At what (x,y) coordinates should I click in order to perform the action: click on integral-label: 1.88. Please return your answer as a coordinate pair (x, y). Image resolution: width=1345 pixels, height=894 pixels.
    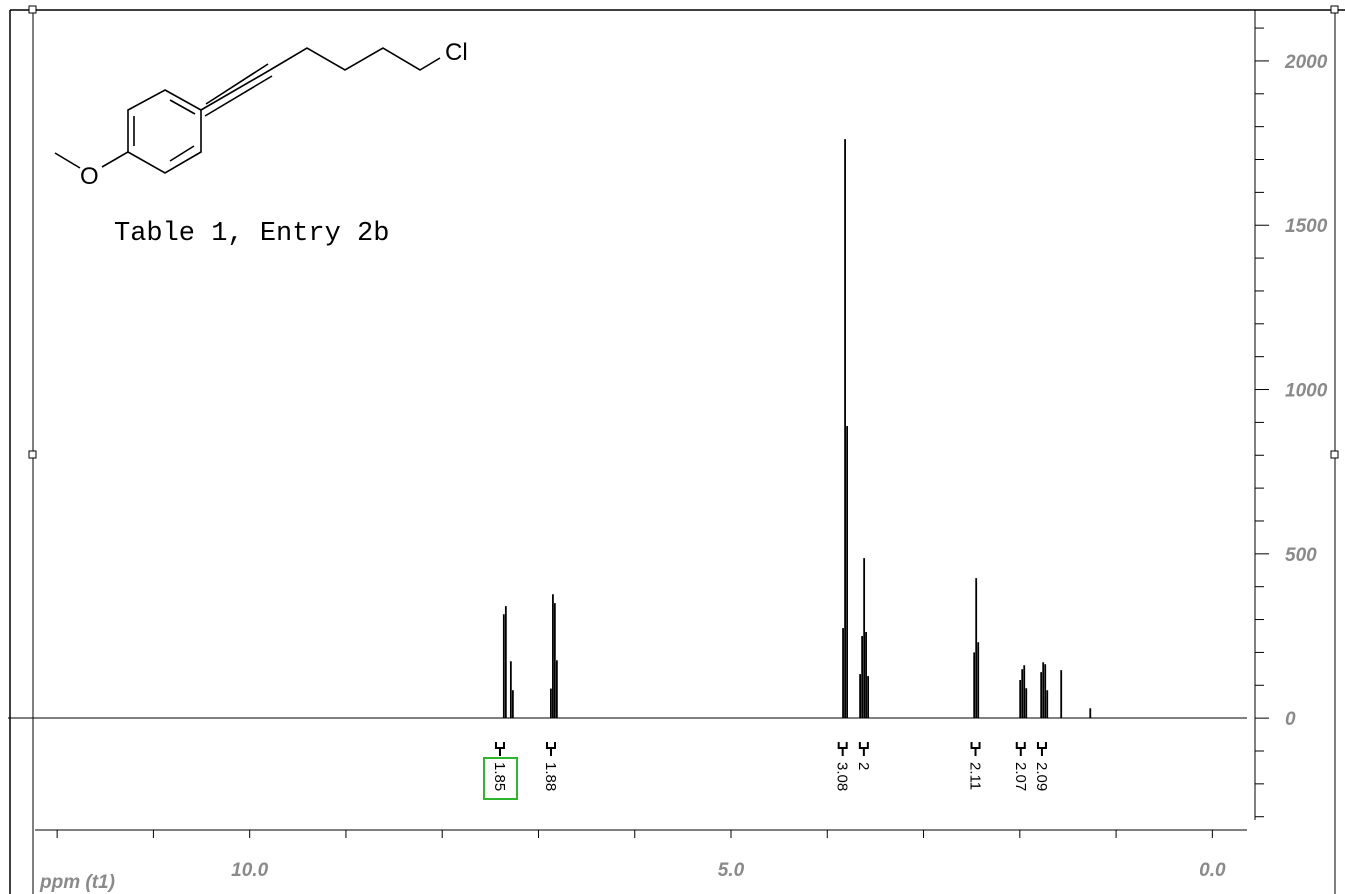
    Looking at the image, I should click on (550, 776).